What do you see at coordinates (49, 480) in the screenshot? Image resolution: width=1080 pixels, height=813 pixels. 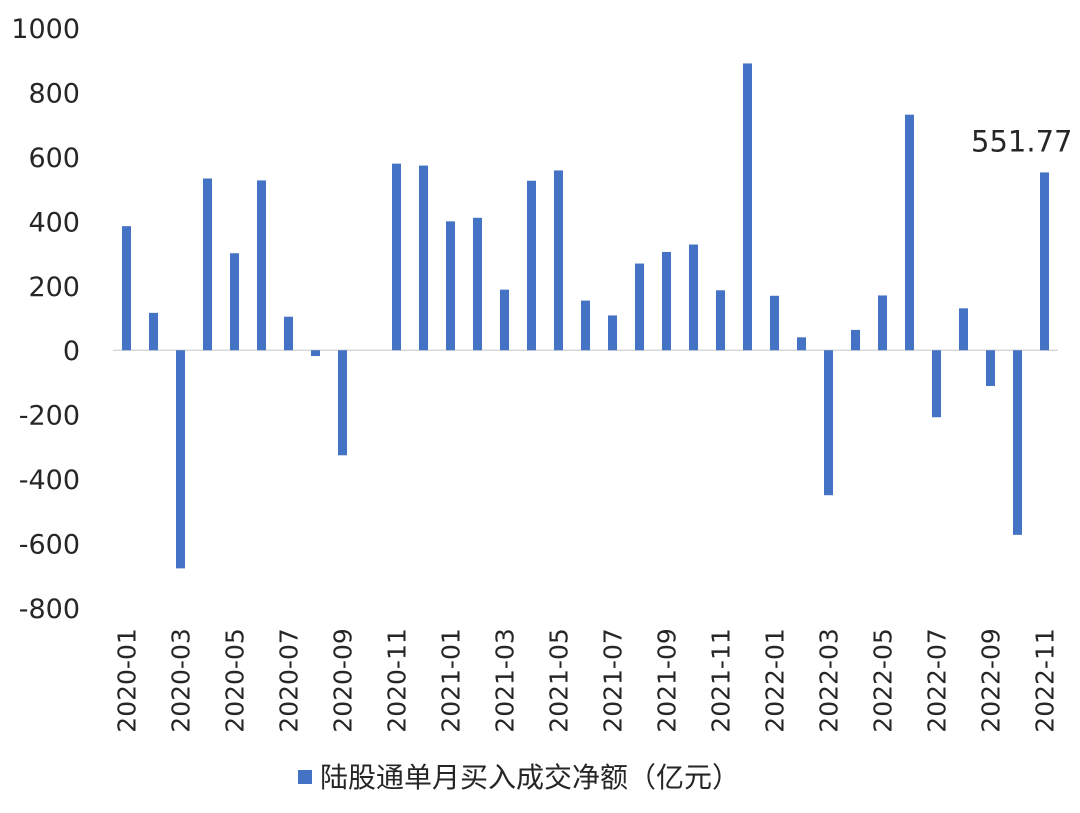 I see `y-tick-label: -400` at bounding box center [49, 480].